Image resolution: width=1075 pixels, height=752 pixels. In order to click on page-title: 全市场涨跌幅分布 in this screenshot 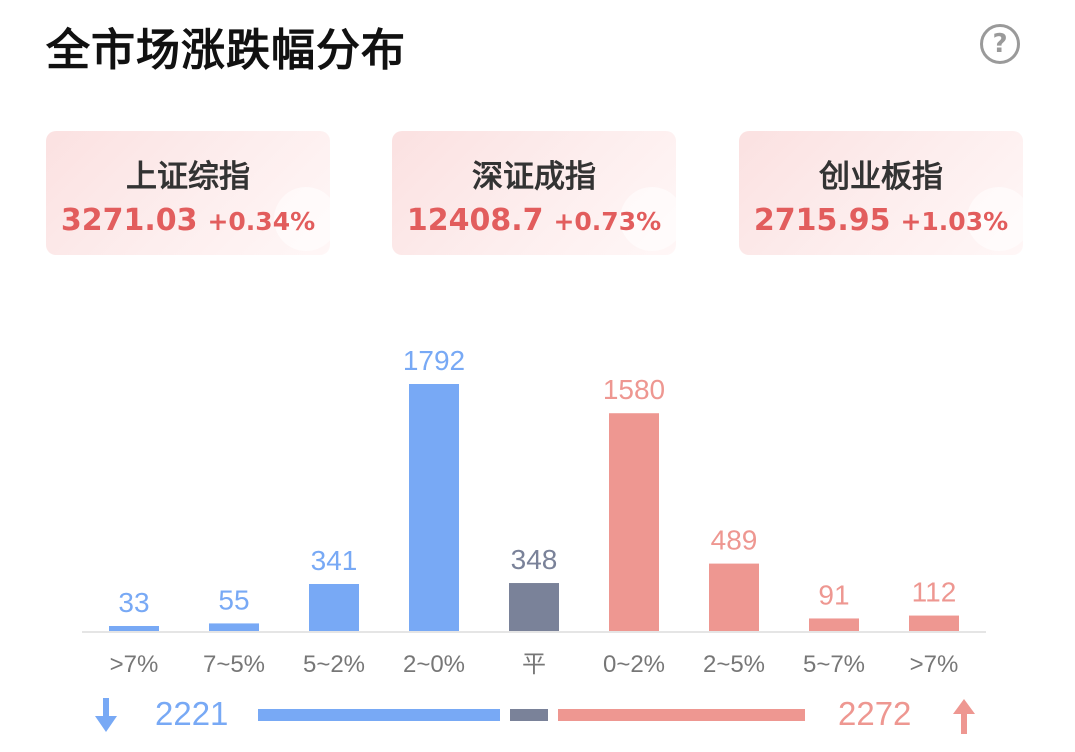, I will do `click(226, 50)`.